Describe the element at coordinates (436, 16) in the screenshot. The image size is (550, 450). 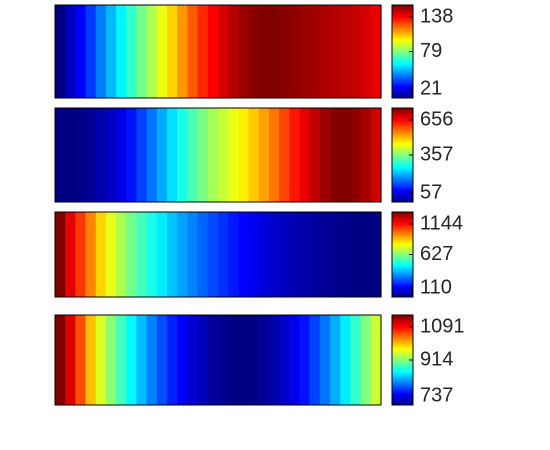
I see `colorbar-tick-label: 138` at that location.